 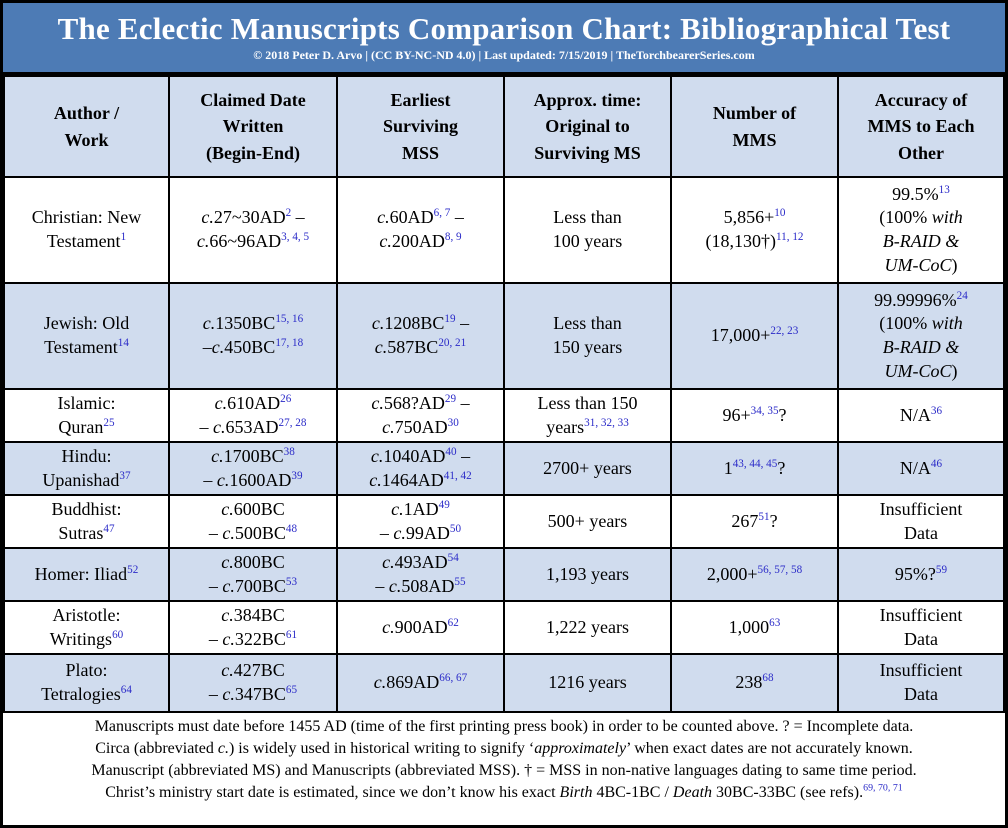 What do you see at coordinates (754, 126) in the screenshot?
I see `column-header: Number of MMS` at bounding box center [754, 126].